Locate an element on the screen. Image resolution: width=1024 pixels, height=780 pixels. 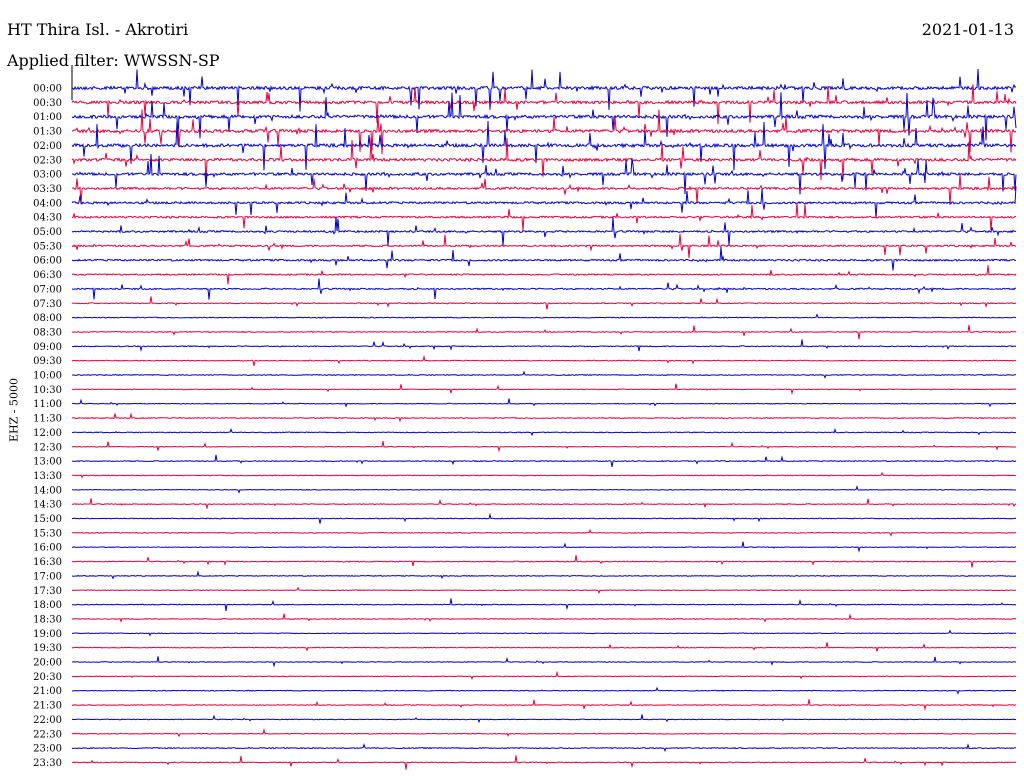
time-tick-label: 16:00 is located at coordinates (47, 548).